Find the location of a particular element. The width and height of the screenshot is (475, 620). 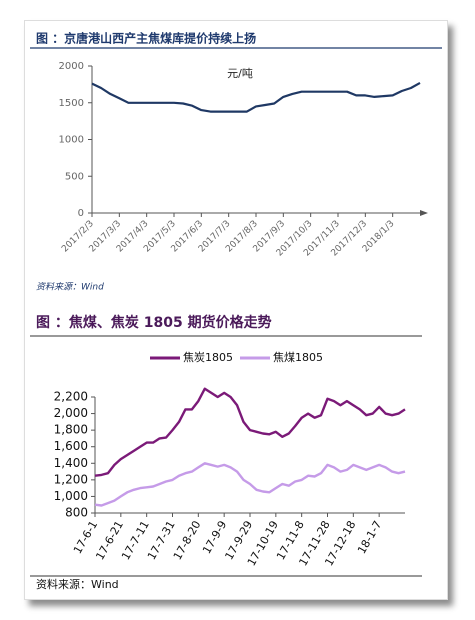

y-tick-label: 1,000 is located at coordinates (71, 496).